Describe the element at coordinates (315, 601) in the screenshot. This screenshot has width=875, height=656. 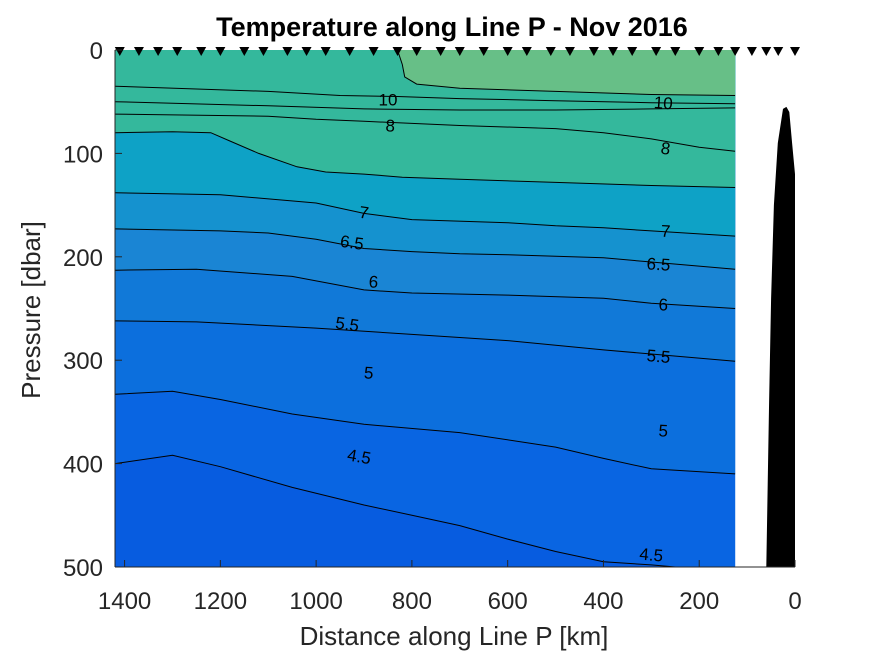
I see `x-tick-label: 1000` at that location.